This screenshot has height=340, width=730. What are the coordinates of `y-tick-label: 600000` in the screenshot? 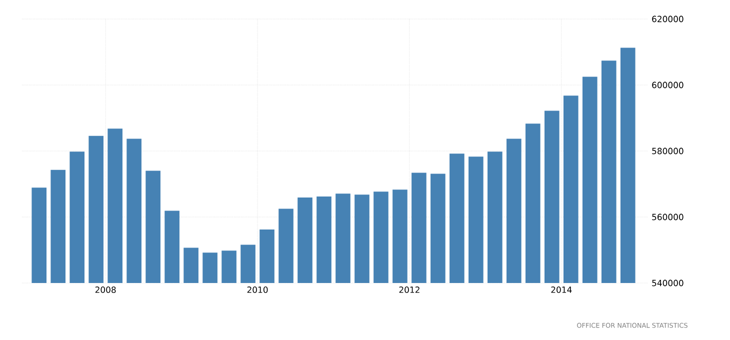 It's located at (668, 85).